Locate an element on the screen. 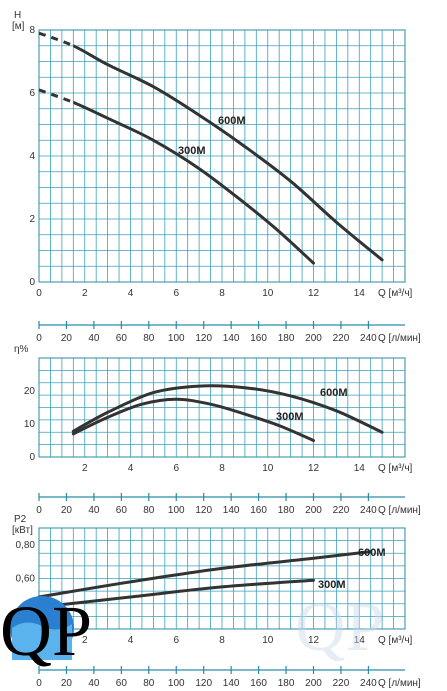  logo-text: QP is located at coordinates (46, 631).